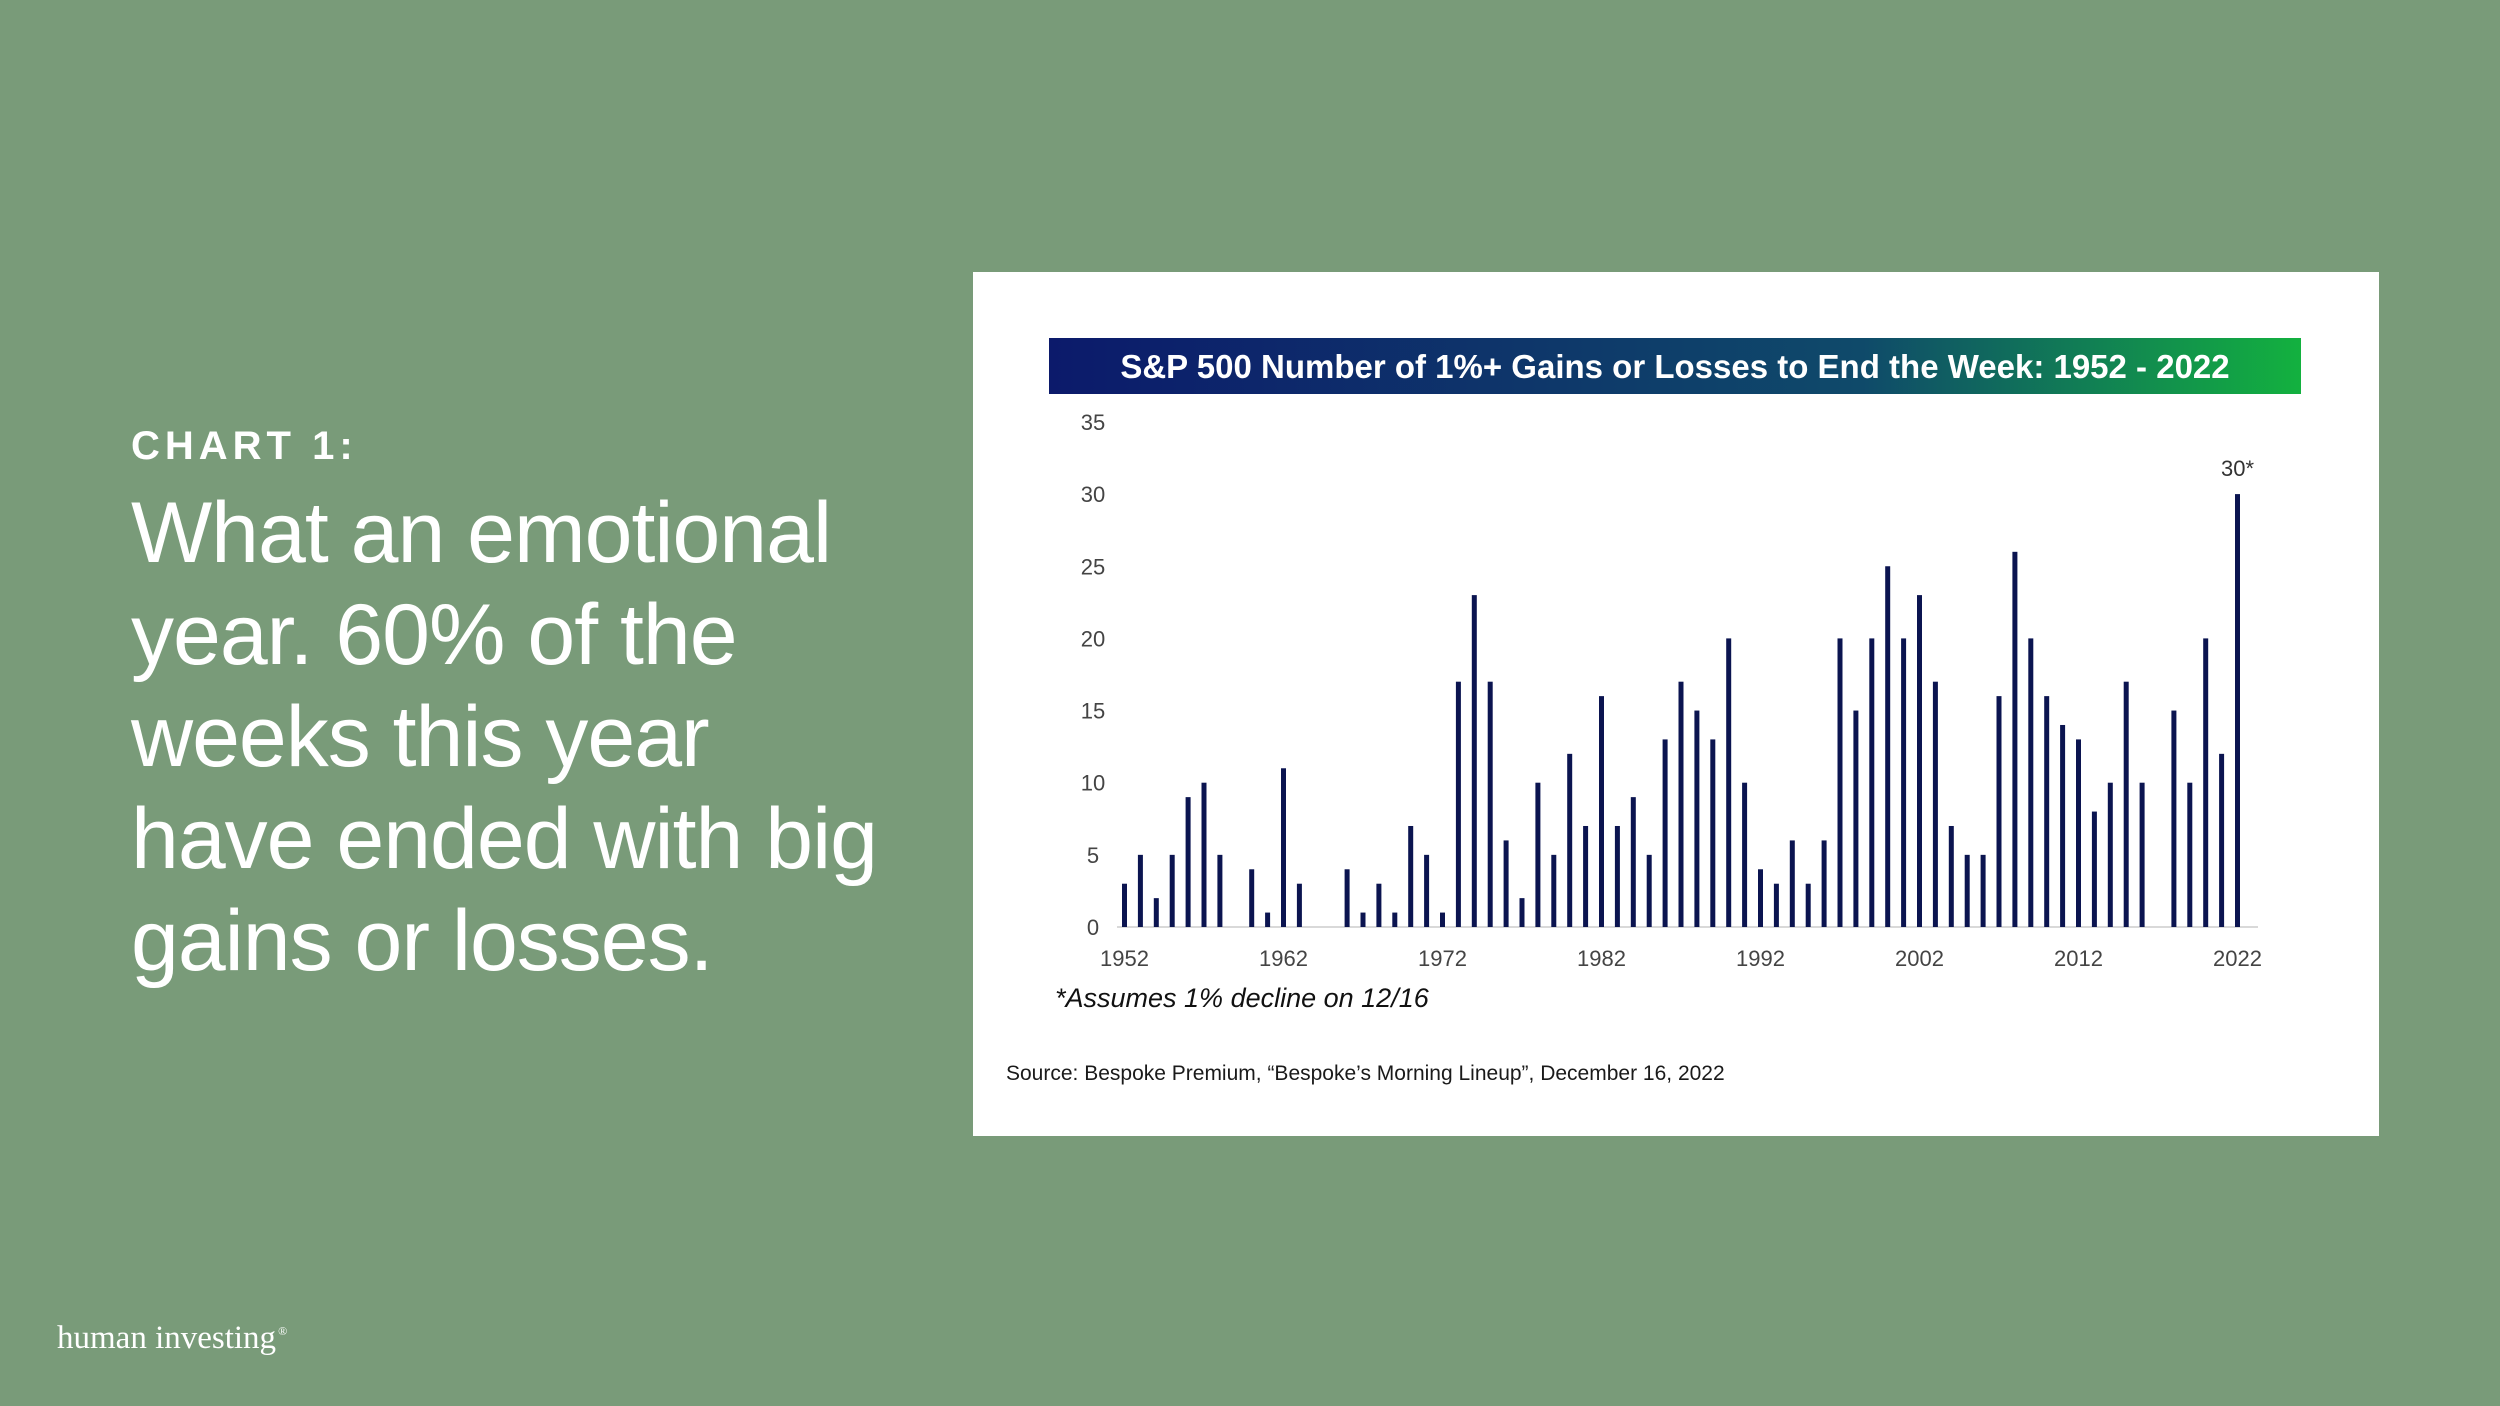 The height and width of the screenshot is (1406, 2500). Describe the element at coordinates (2142, 854) in the screenshot. I see `bar-2016` at that location.